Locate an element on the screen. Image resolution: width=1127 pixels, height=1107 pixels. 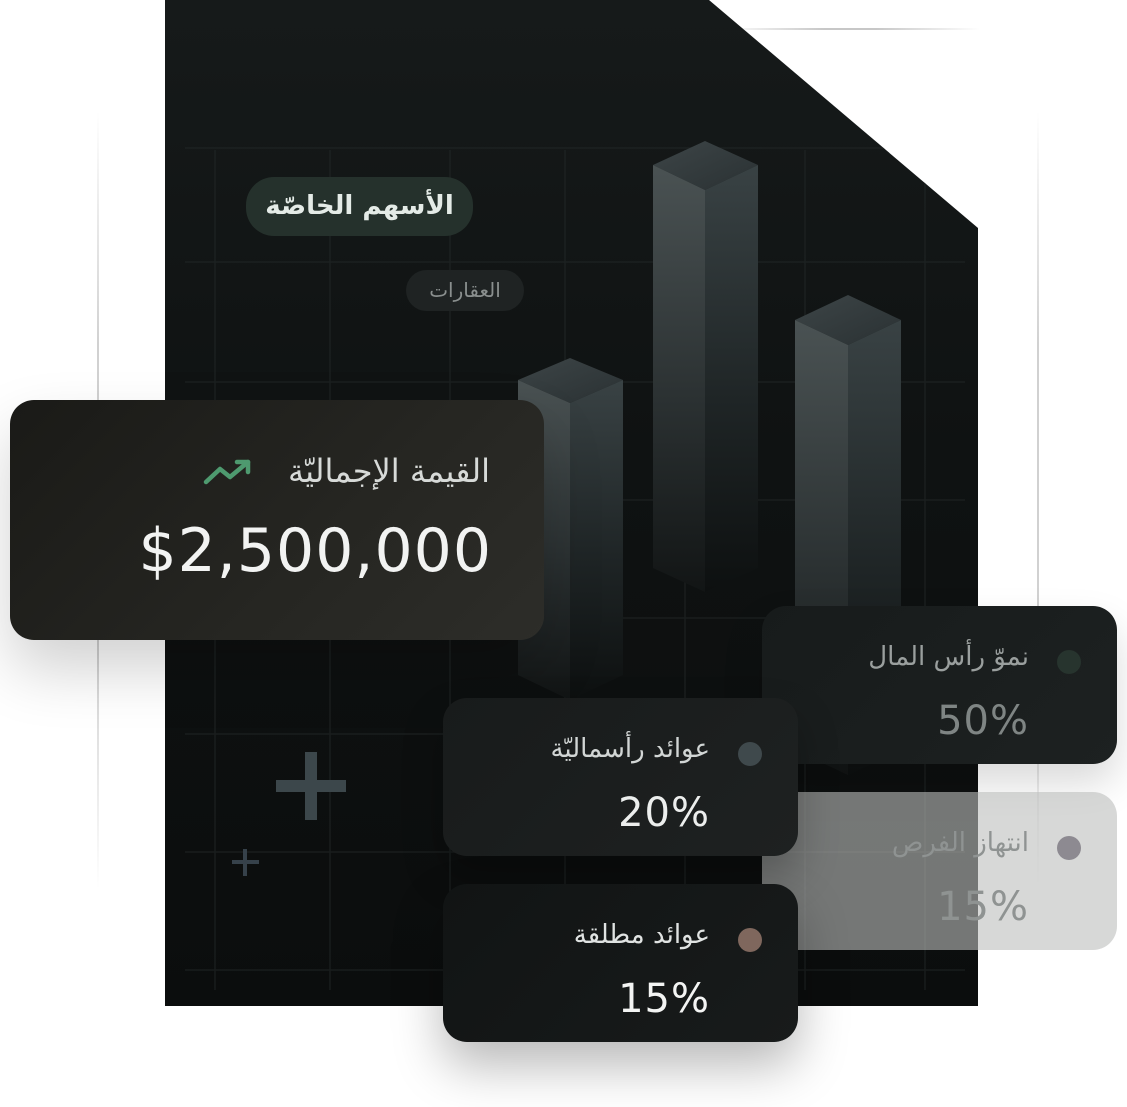
metric-label: عوائد مطلقة is located at coordinates (641, 935).